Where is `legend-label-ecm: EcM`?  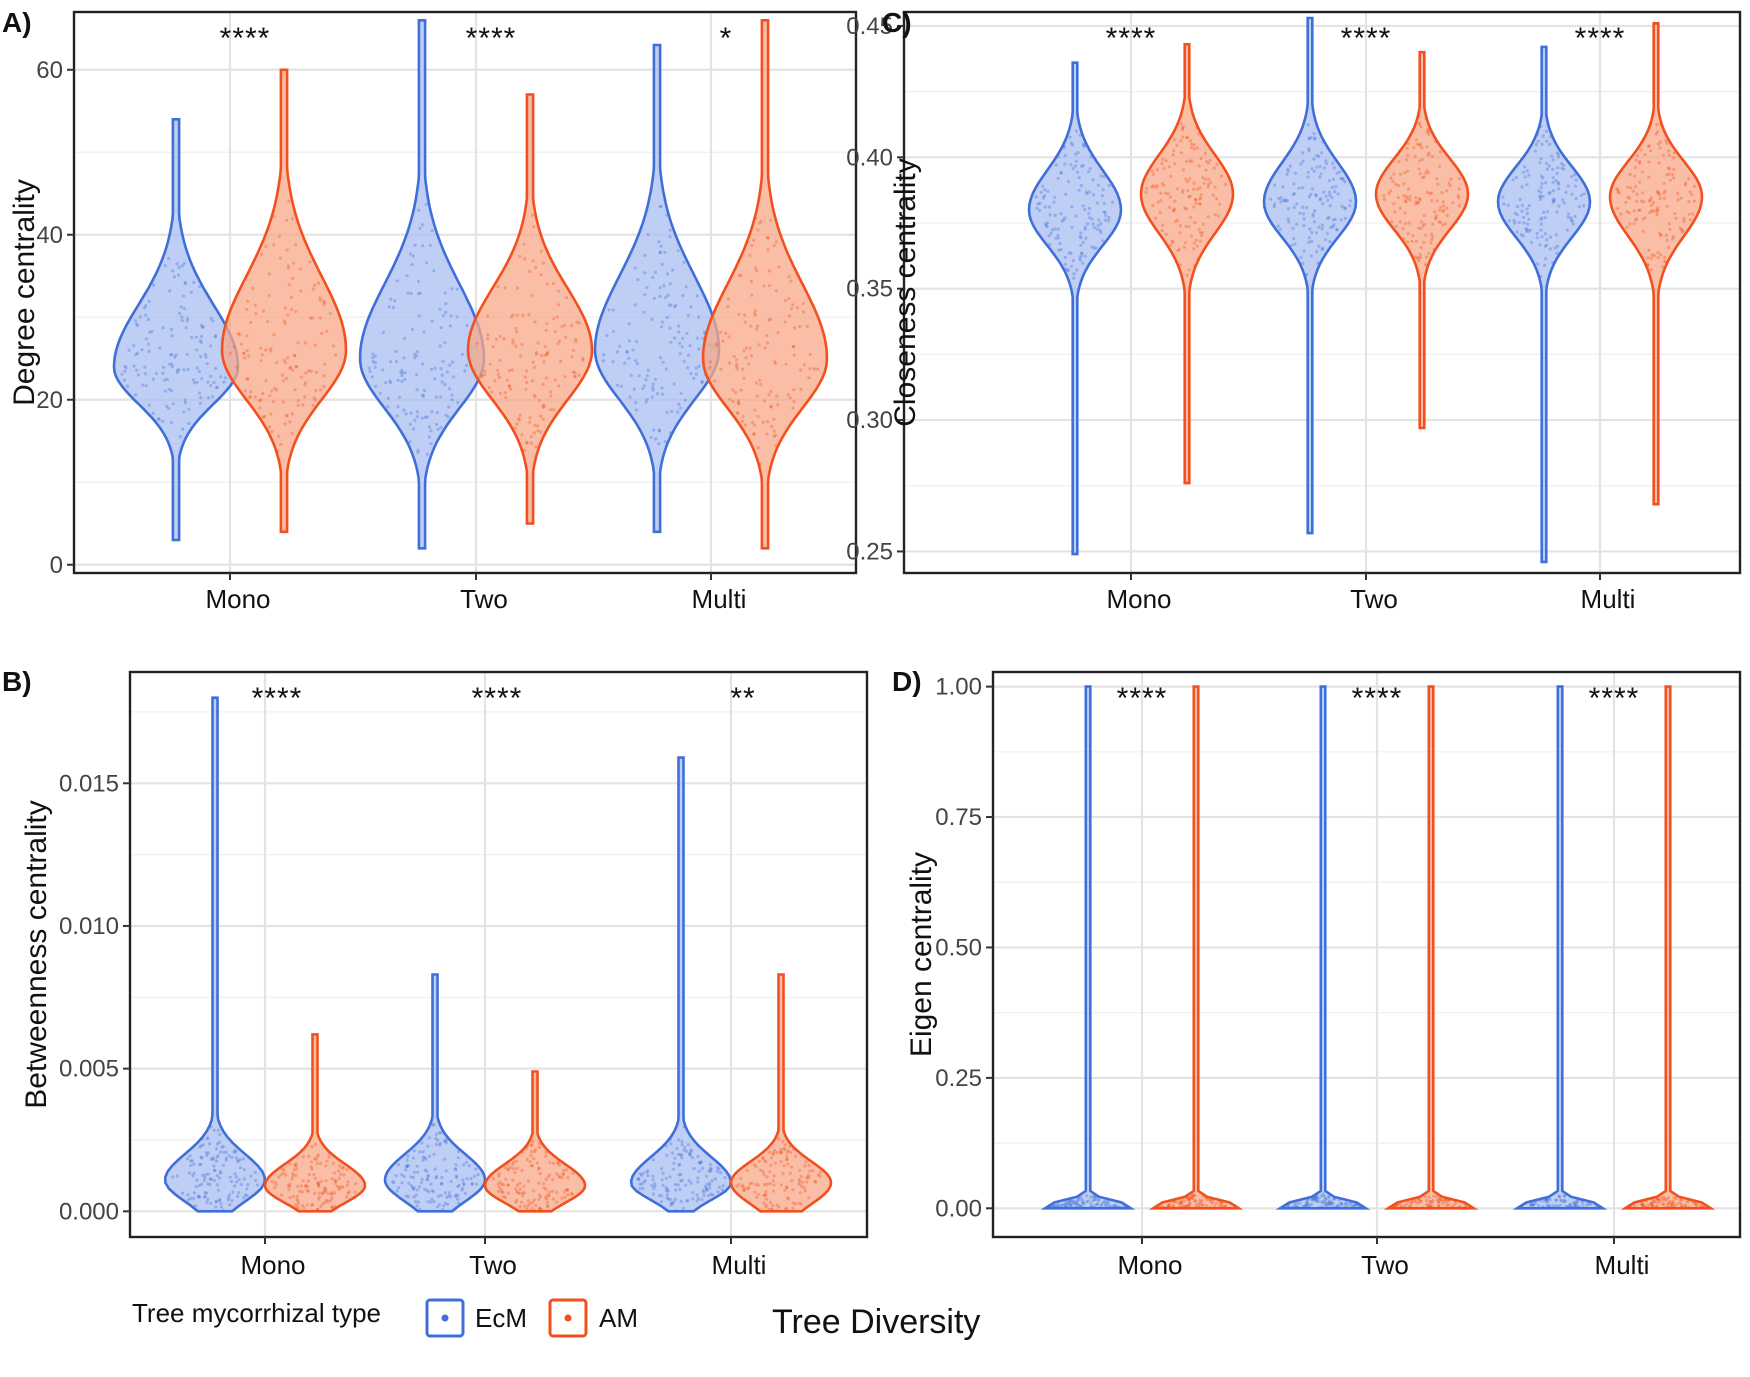
legend-label-ecm: EcM is located at coordinates (501, 1318).